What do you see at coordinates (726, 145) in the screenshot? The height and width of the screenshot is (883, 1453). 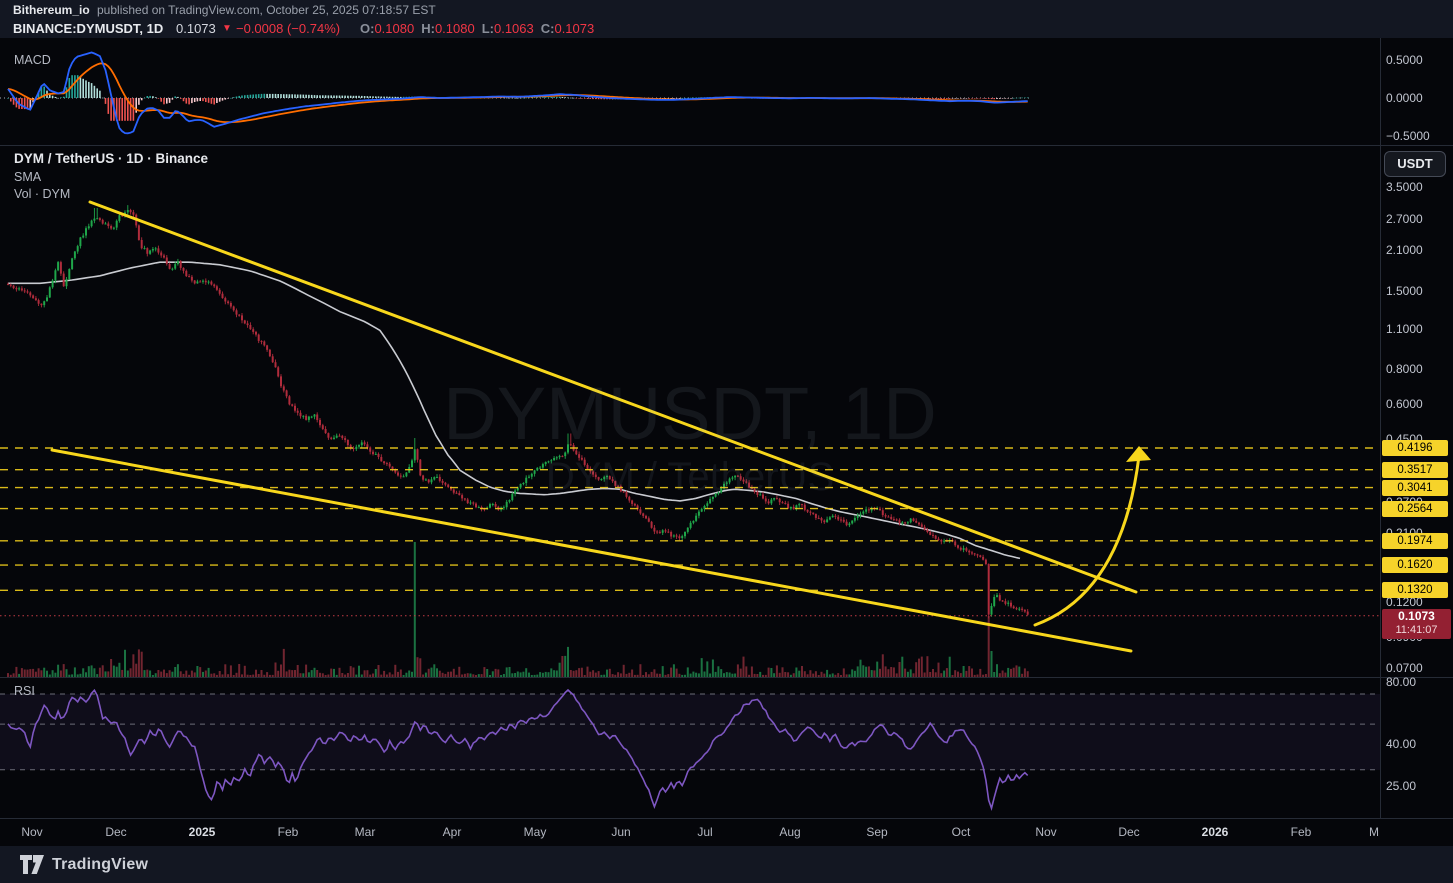 I see `pane-separator-macd` at bounding box center [726, 145].